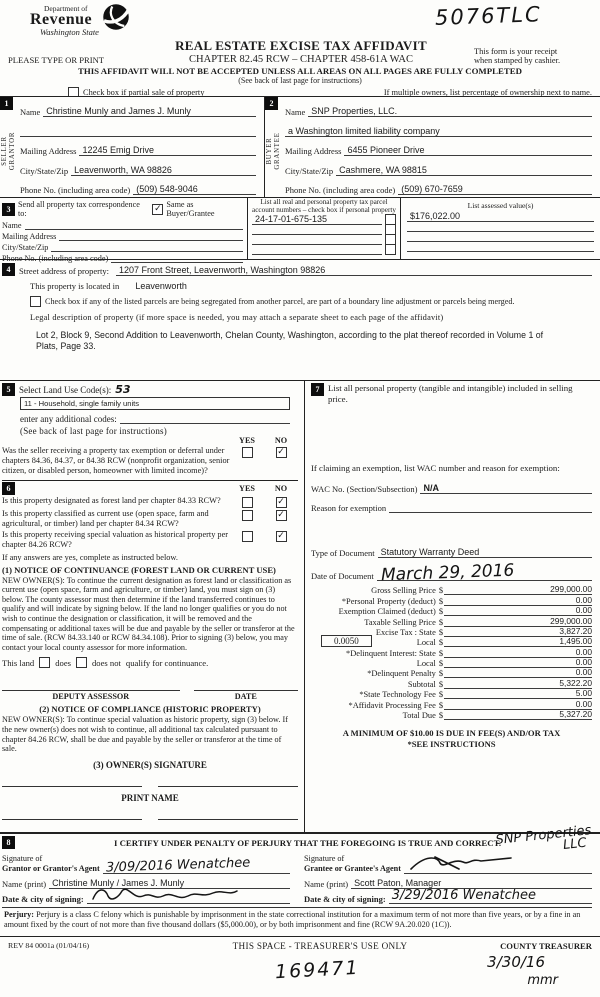 This screenshot has width=600, height=997. I want to click on see-back-note-2: (See back of last page for instructions), so click(93, 431).